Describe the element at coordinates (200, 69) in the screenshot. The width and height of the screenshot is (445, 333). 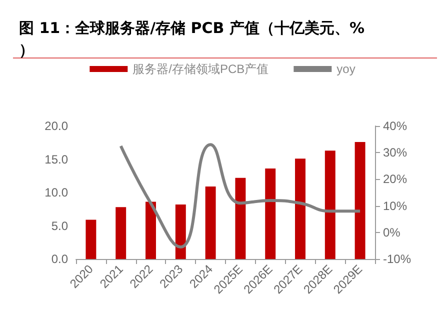
I see `legend-label: 服务器/存储领域PCB产值` at that location.